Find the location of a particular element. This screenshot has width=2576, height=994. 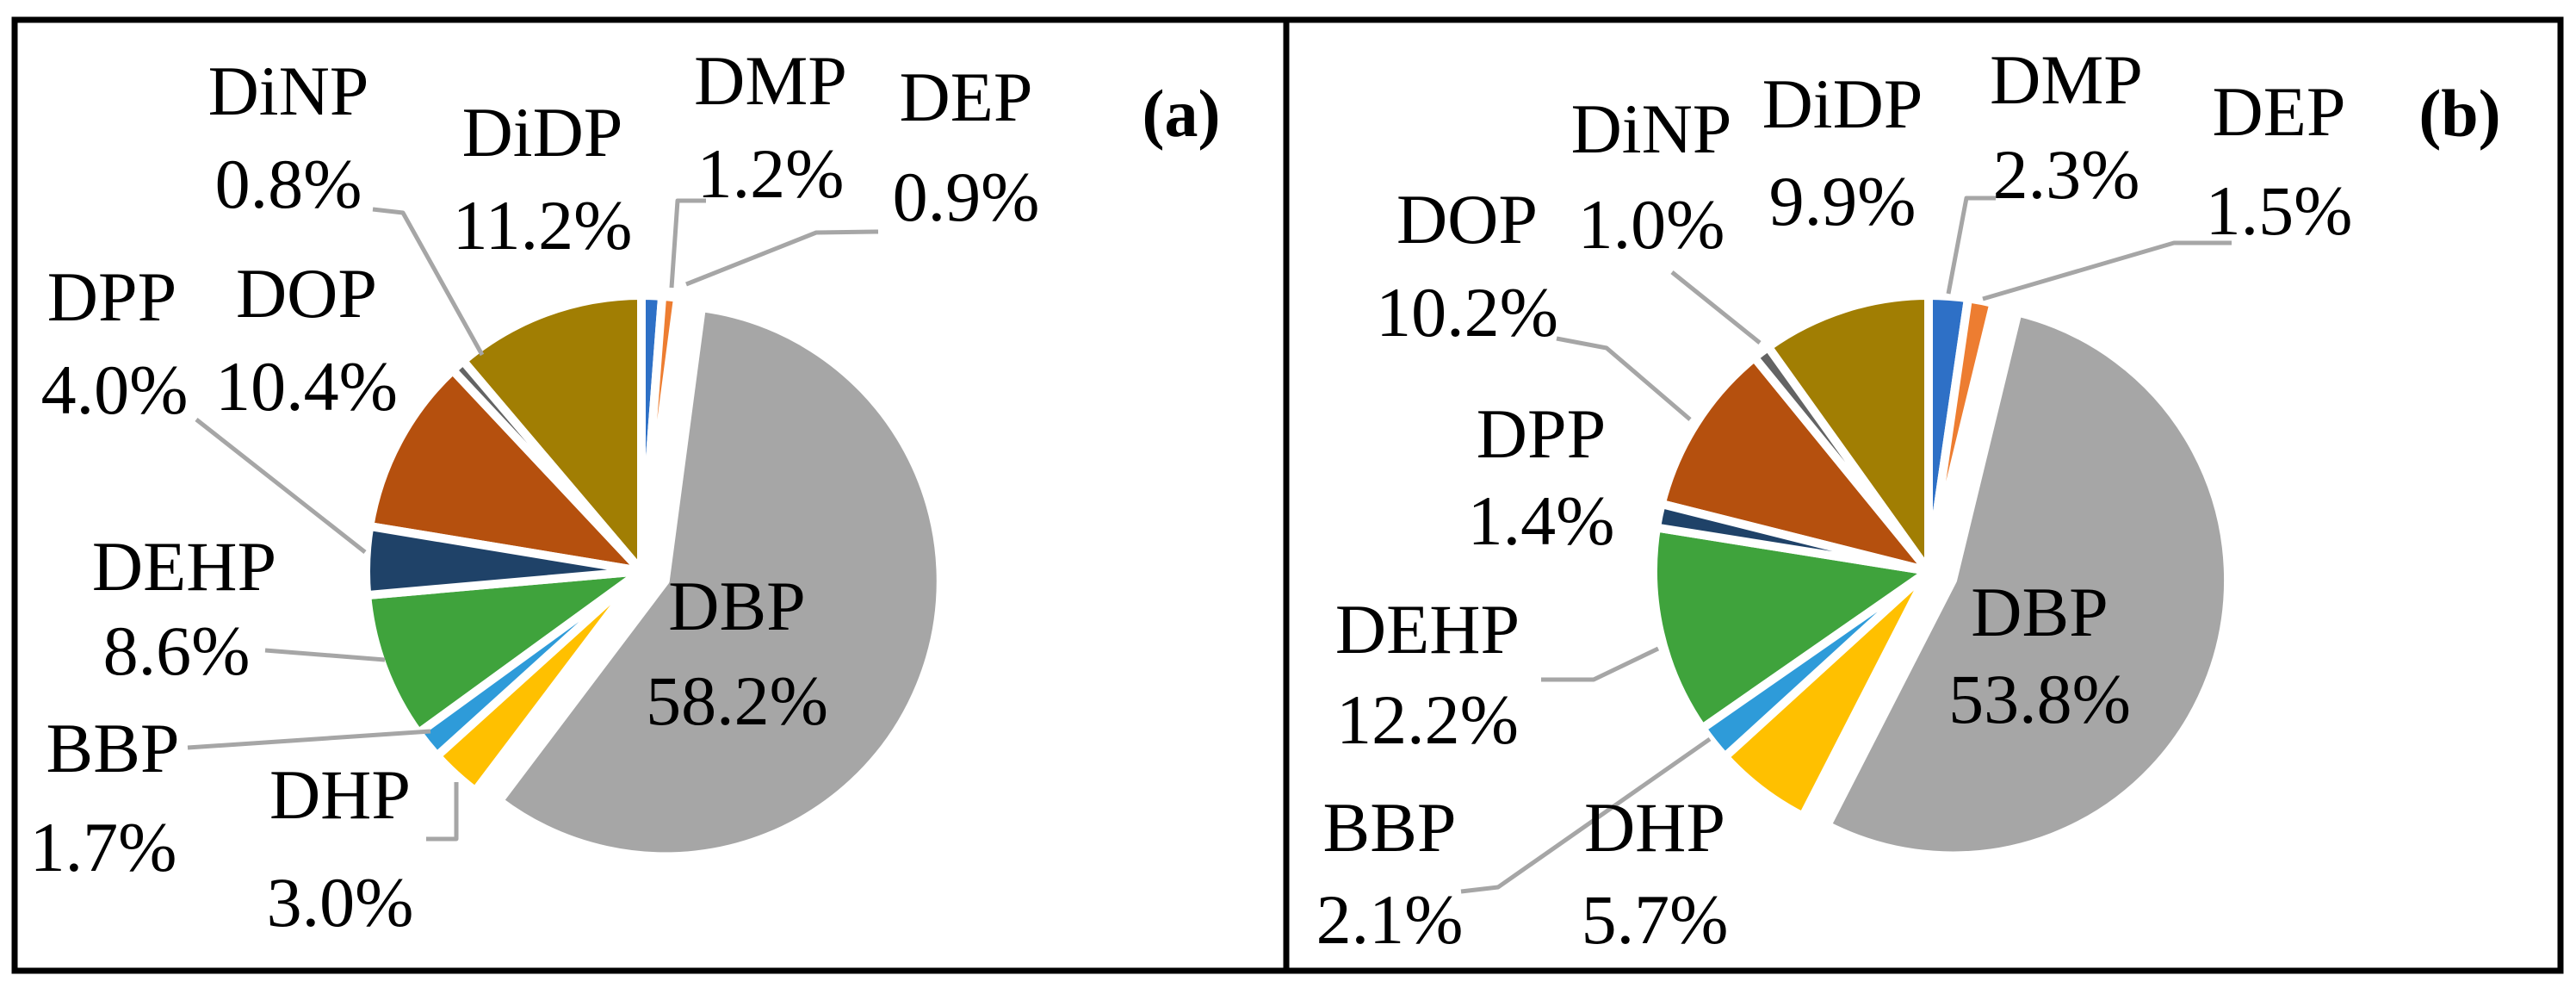

slice-label-a-DEHP-name: DEHP is located at coordinates (184, 566).